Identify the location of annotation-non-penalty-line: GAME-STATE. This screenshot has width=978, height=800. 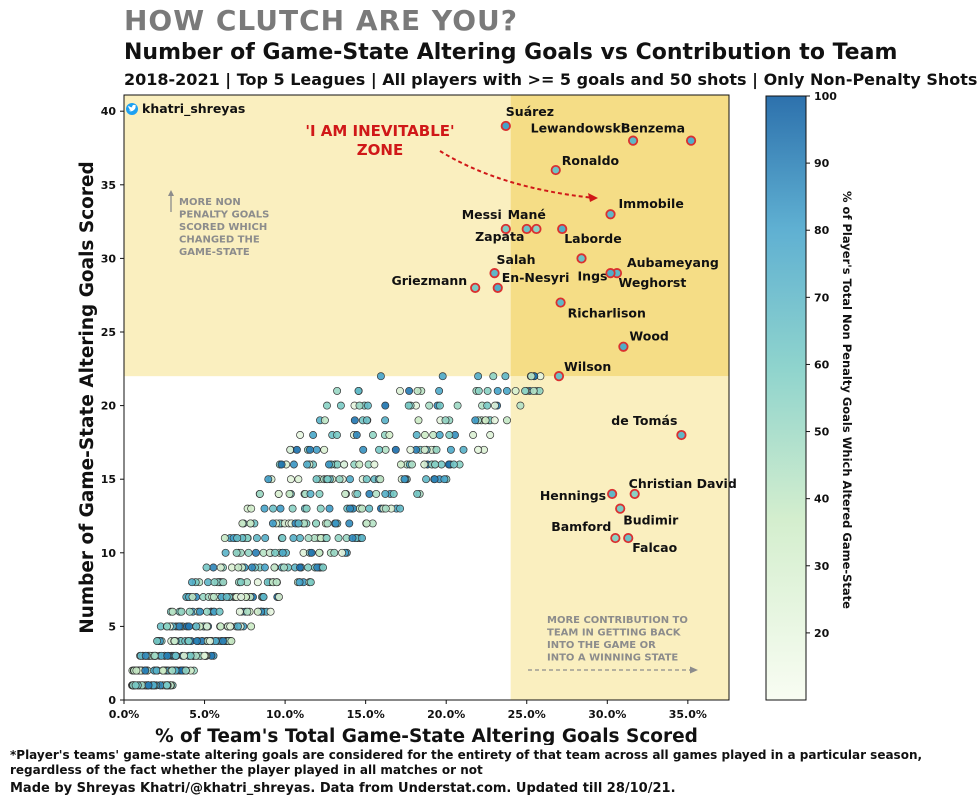
(214, 252).